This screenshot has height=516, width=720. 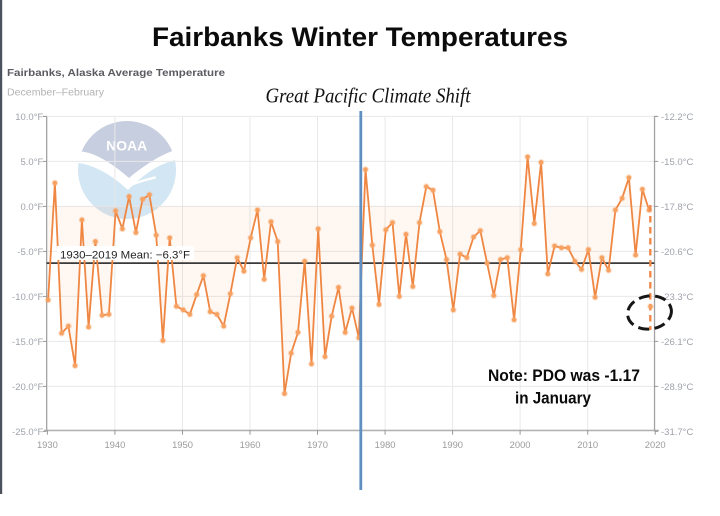 I want to click on svg-text: -23.3°C, so click(x=677, y=297).